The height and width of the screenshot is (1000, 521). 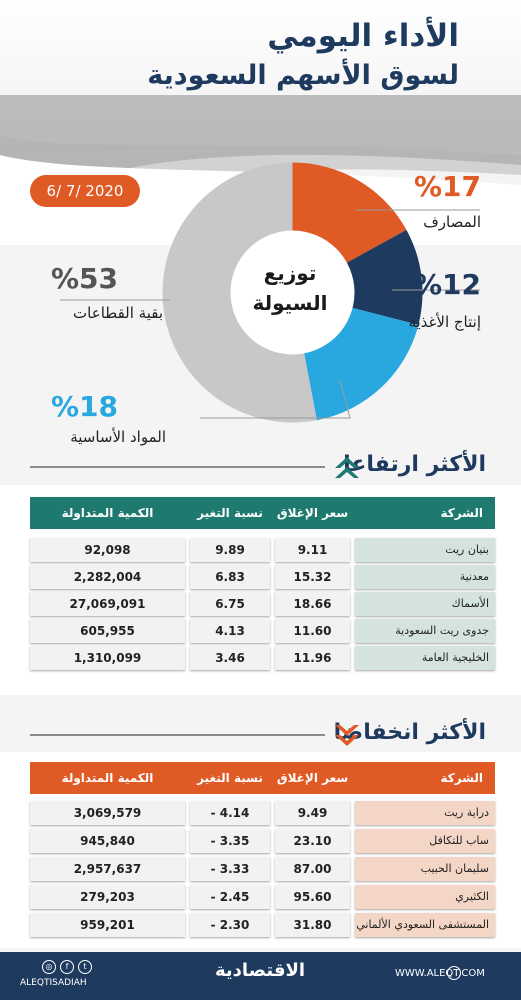 What do you see at coordinates (425, 550) in the screenshot?
I see `cell-name: بنيان ريت` at bounding box center [425, 550].